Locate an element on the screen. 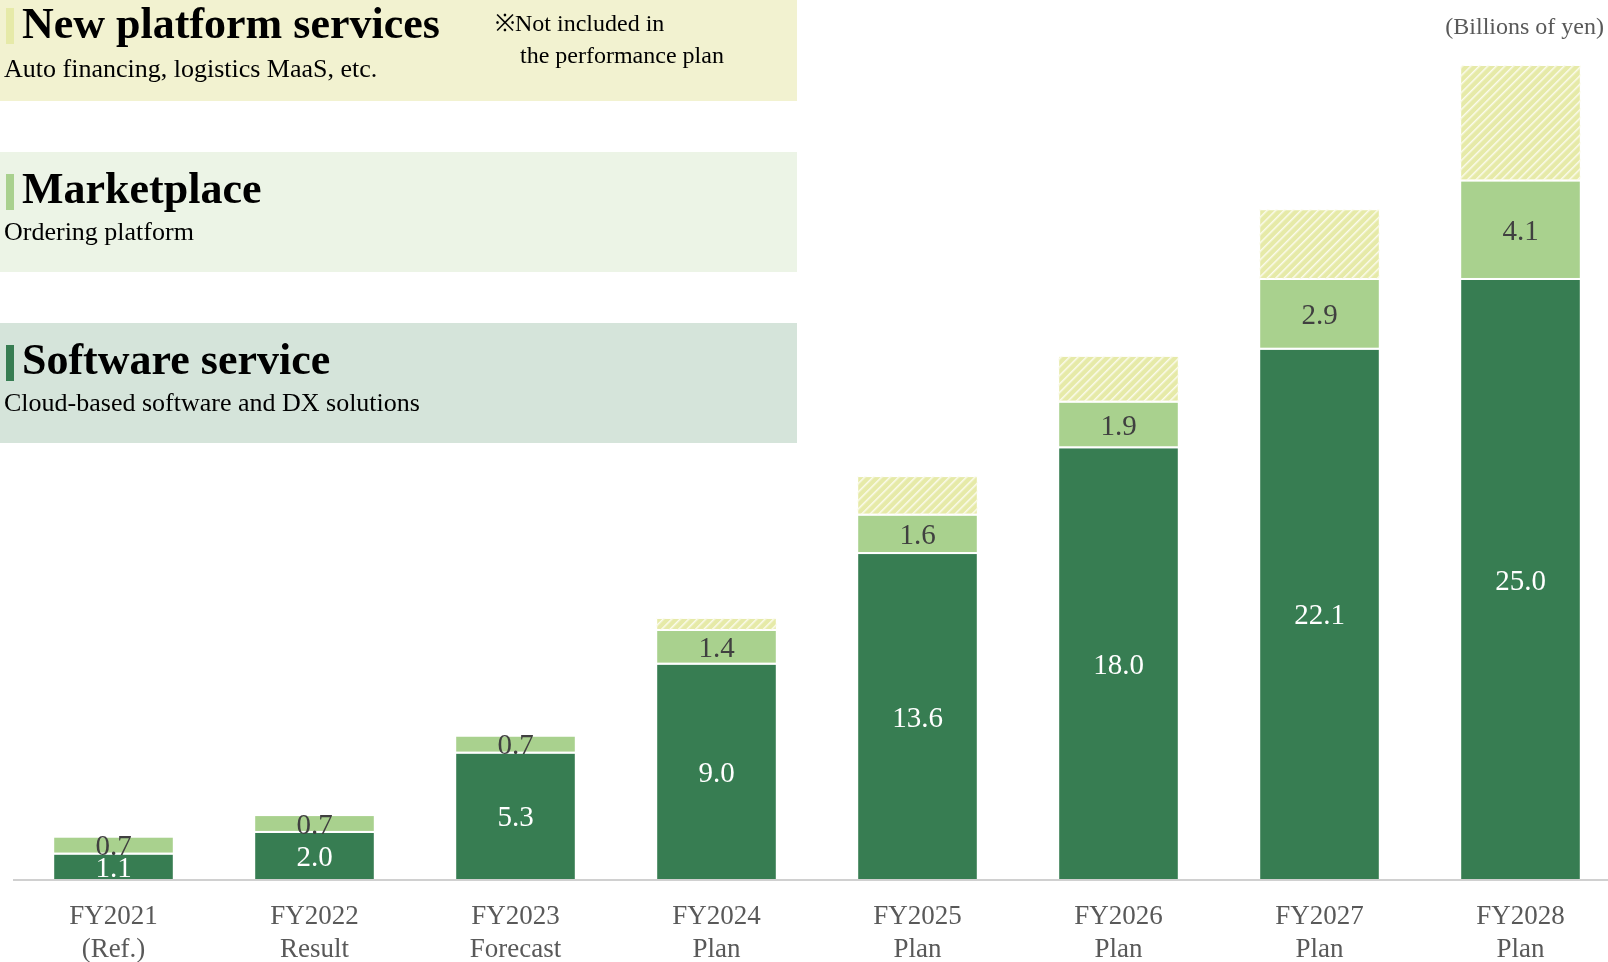 This screenshot has width=1608, height=962. x-tick-label: FY2024 Plan is located at coordinates (717, 931).